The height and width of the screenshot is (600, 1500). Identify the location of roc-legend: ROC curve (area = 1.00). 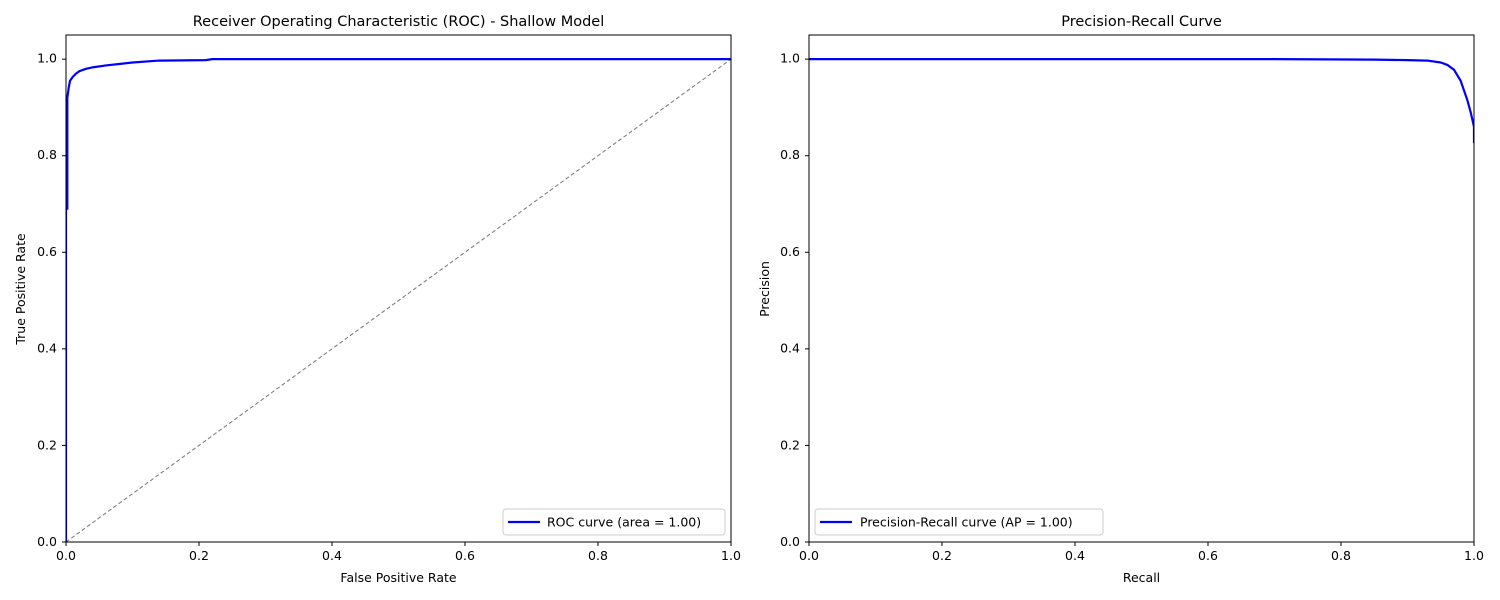
(614, 522).